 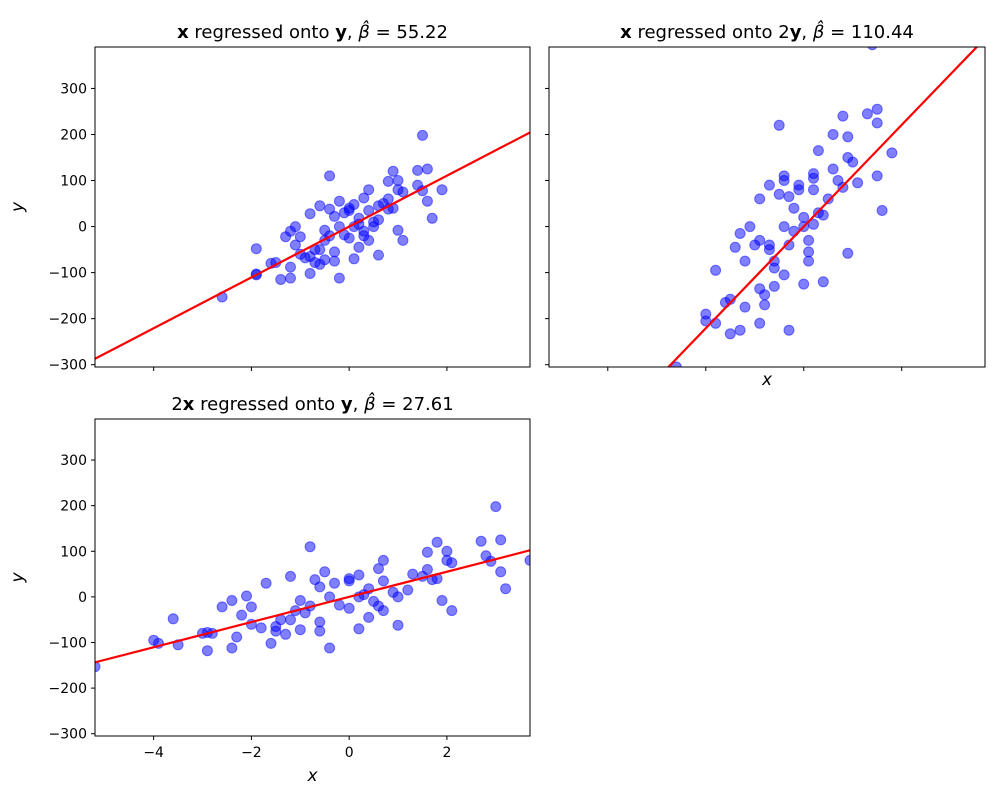 I want to click on y-tick-label: −200, so click(x=68, y=689).